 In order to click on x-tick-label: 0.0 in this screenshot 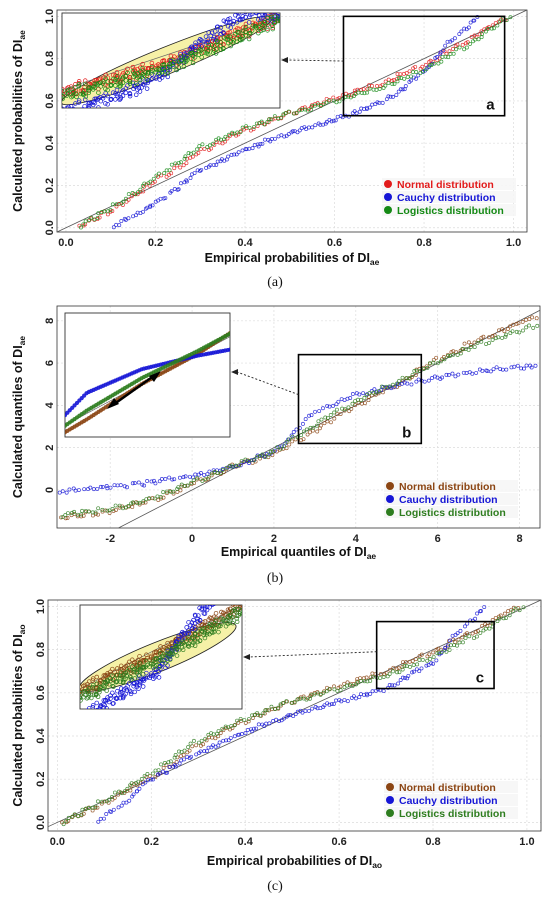, I will do `click(57, 842)`.